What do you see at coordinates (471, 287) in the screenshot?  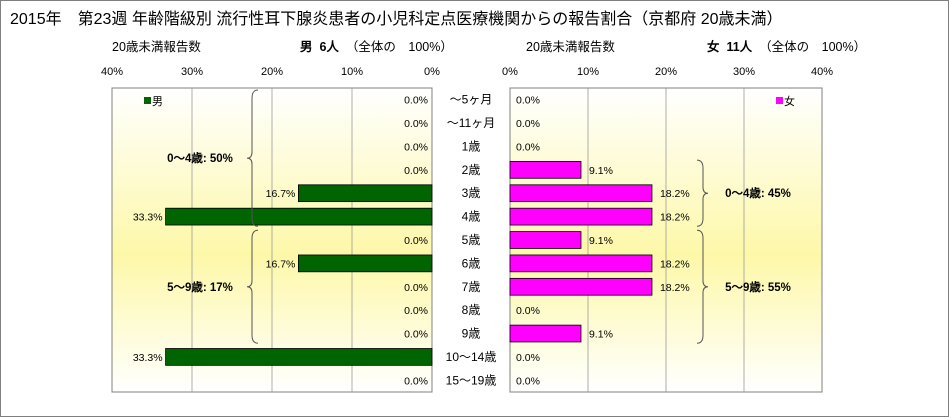 I see `category-label: 7歳` at bounding box center [471, 287].